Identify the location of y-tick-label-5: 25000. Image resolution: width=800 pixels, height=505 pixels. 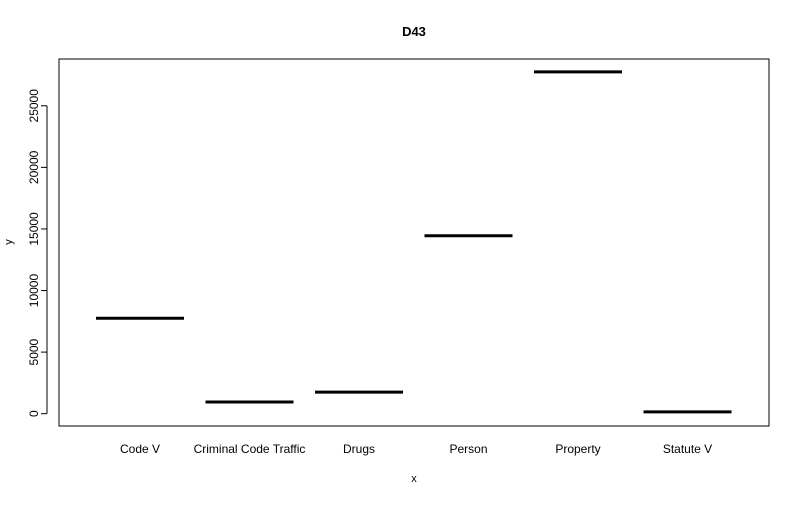
(34, 106).